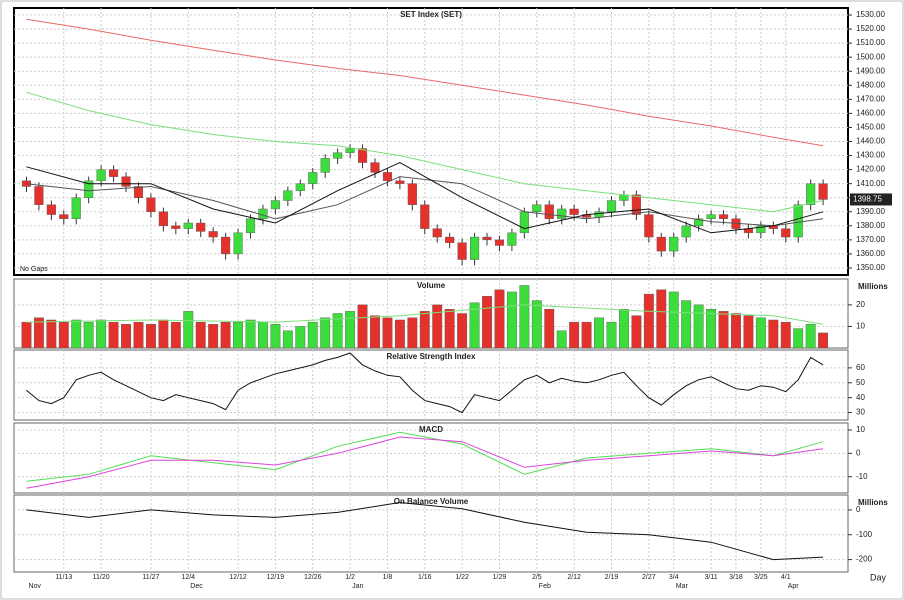 Image resolution: width=904 pixels, height=600 pixels. What do you see at coordinates (34, 269) in the screenshot?
I see `annotation: No Gaps` at bounding box center [34, 269].